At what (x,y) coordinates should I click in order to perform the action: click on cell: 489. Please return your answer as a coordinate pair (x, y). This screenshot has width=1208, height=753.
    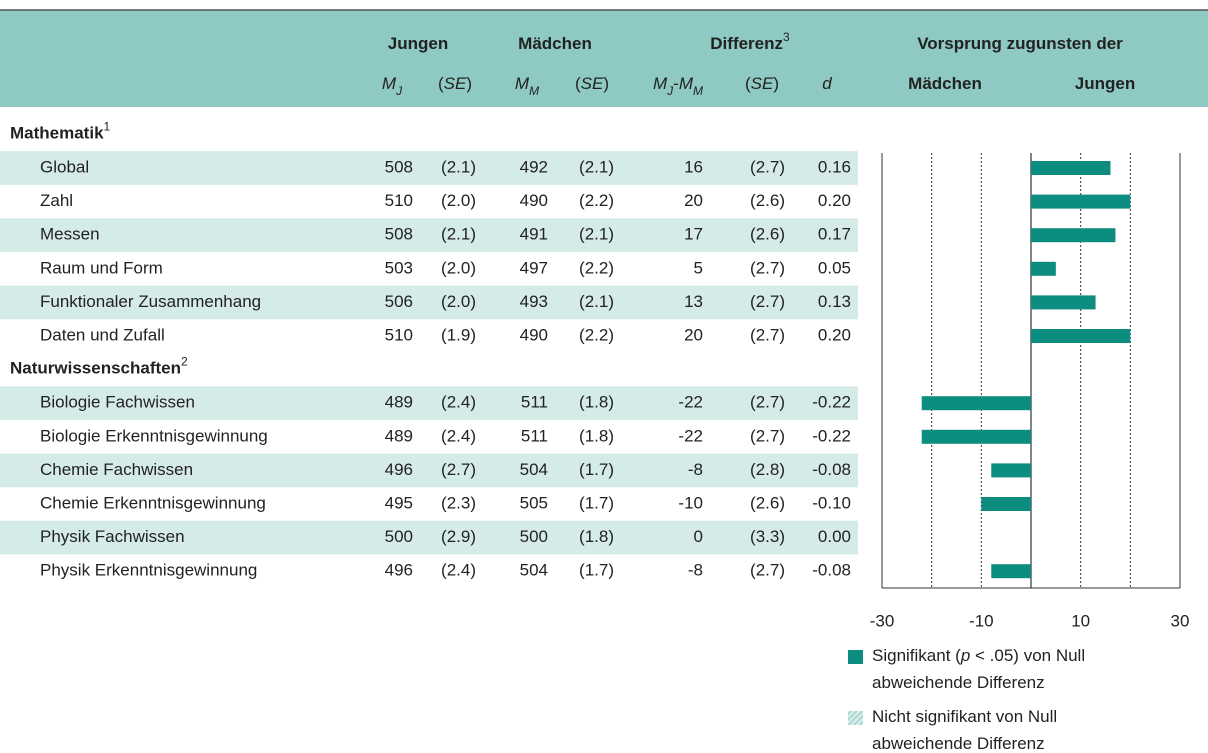
    Looking at the image, I should click on (399, 402).